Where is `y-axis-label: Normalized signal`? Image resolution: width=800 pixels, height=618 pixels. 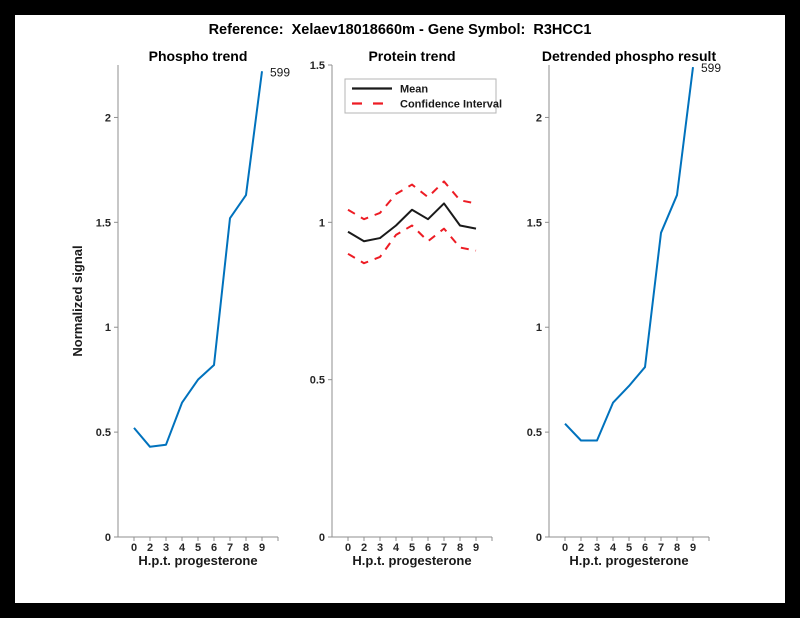
y-axis-label: Normalized signal is located at coordinates (77, 300).